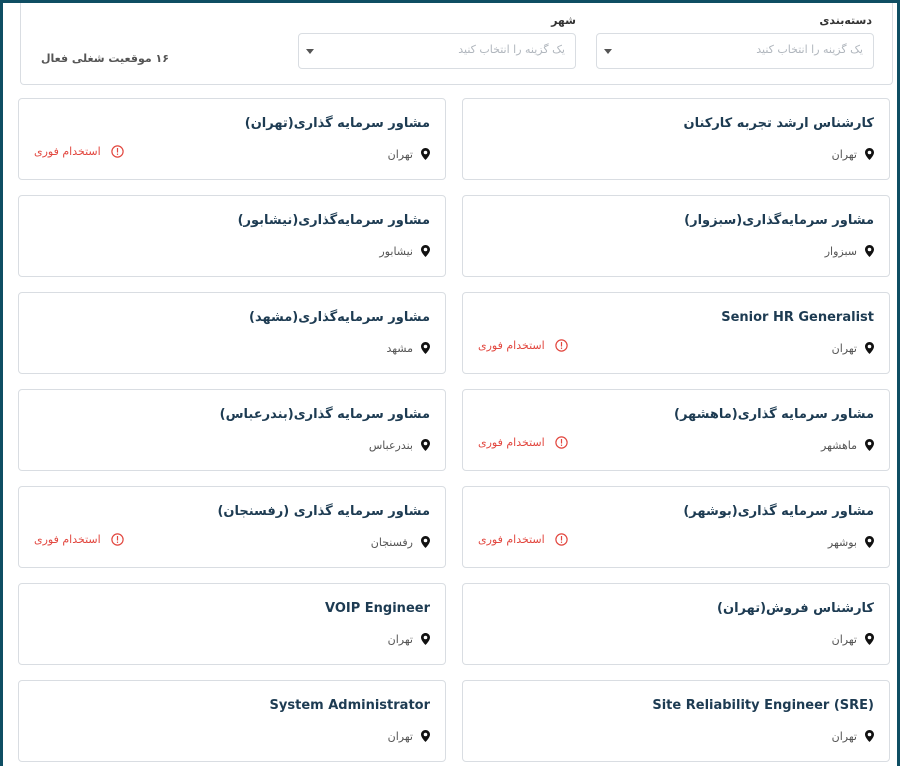 This screenshot has width=900, height=766. I want to click on job-card: مشاور سرمایه‌گذاری(نیشابور) نیشابور, so click(232, 236).